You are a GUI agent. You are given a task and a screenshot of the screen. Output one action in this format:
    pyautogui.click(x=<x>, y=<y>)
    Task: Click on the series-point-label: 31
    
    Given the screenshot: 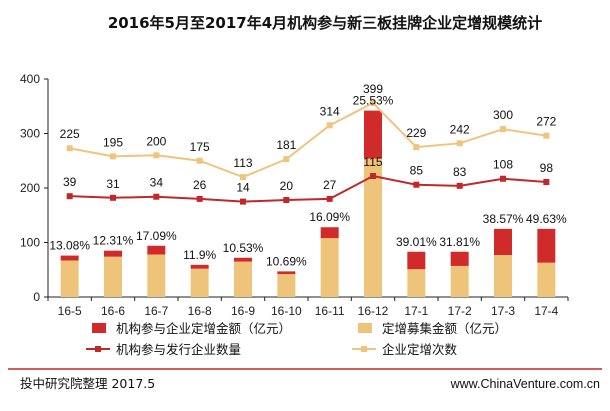 What is the action you would take?
    pyautogui.click(x=113, y=184)
    